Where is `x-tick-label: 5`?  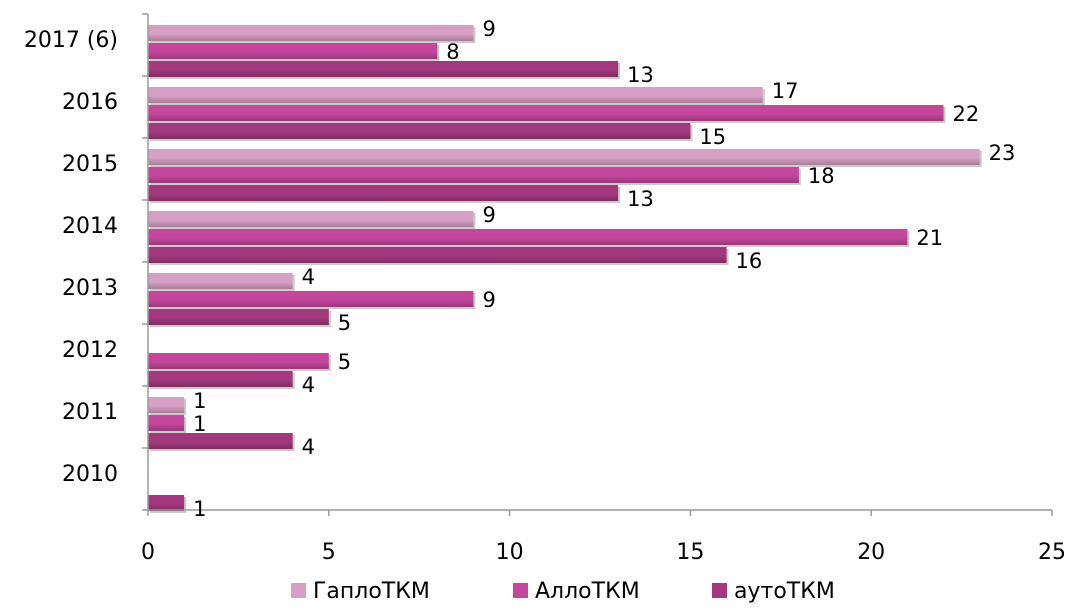 x-tick-label: 5 is located at coordinates (329, 552).